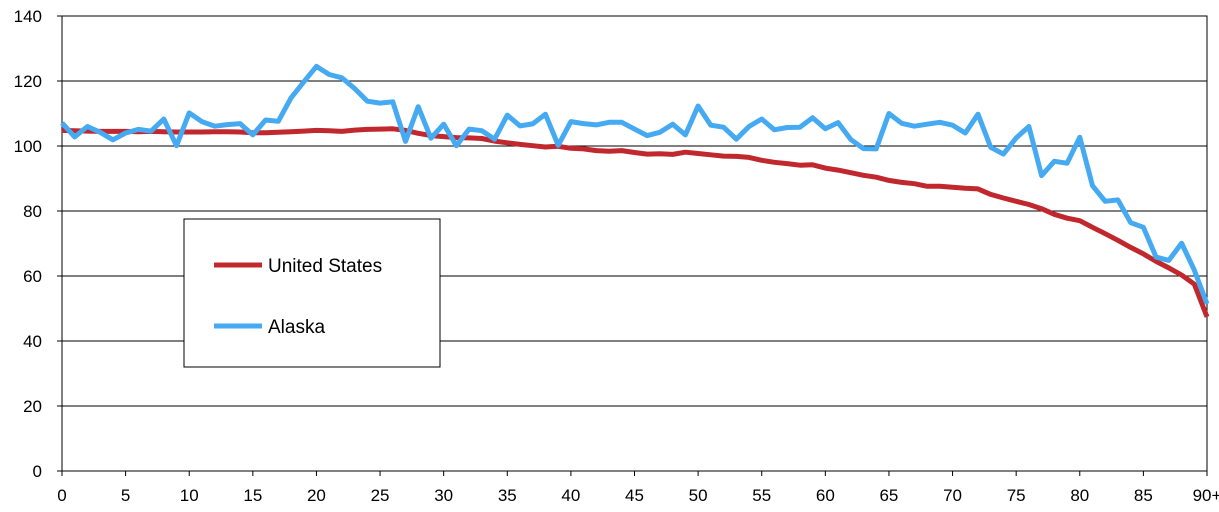  Describe the element at coordinates (1143, 495) in the screenshot. I see `x-tick-label: 85` at that location.